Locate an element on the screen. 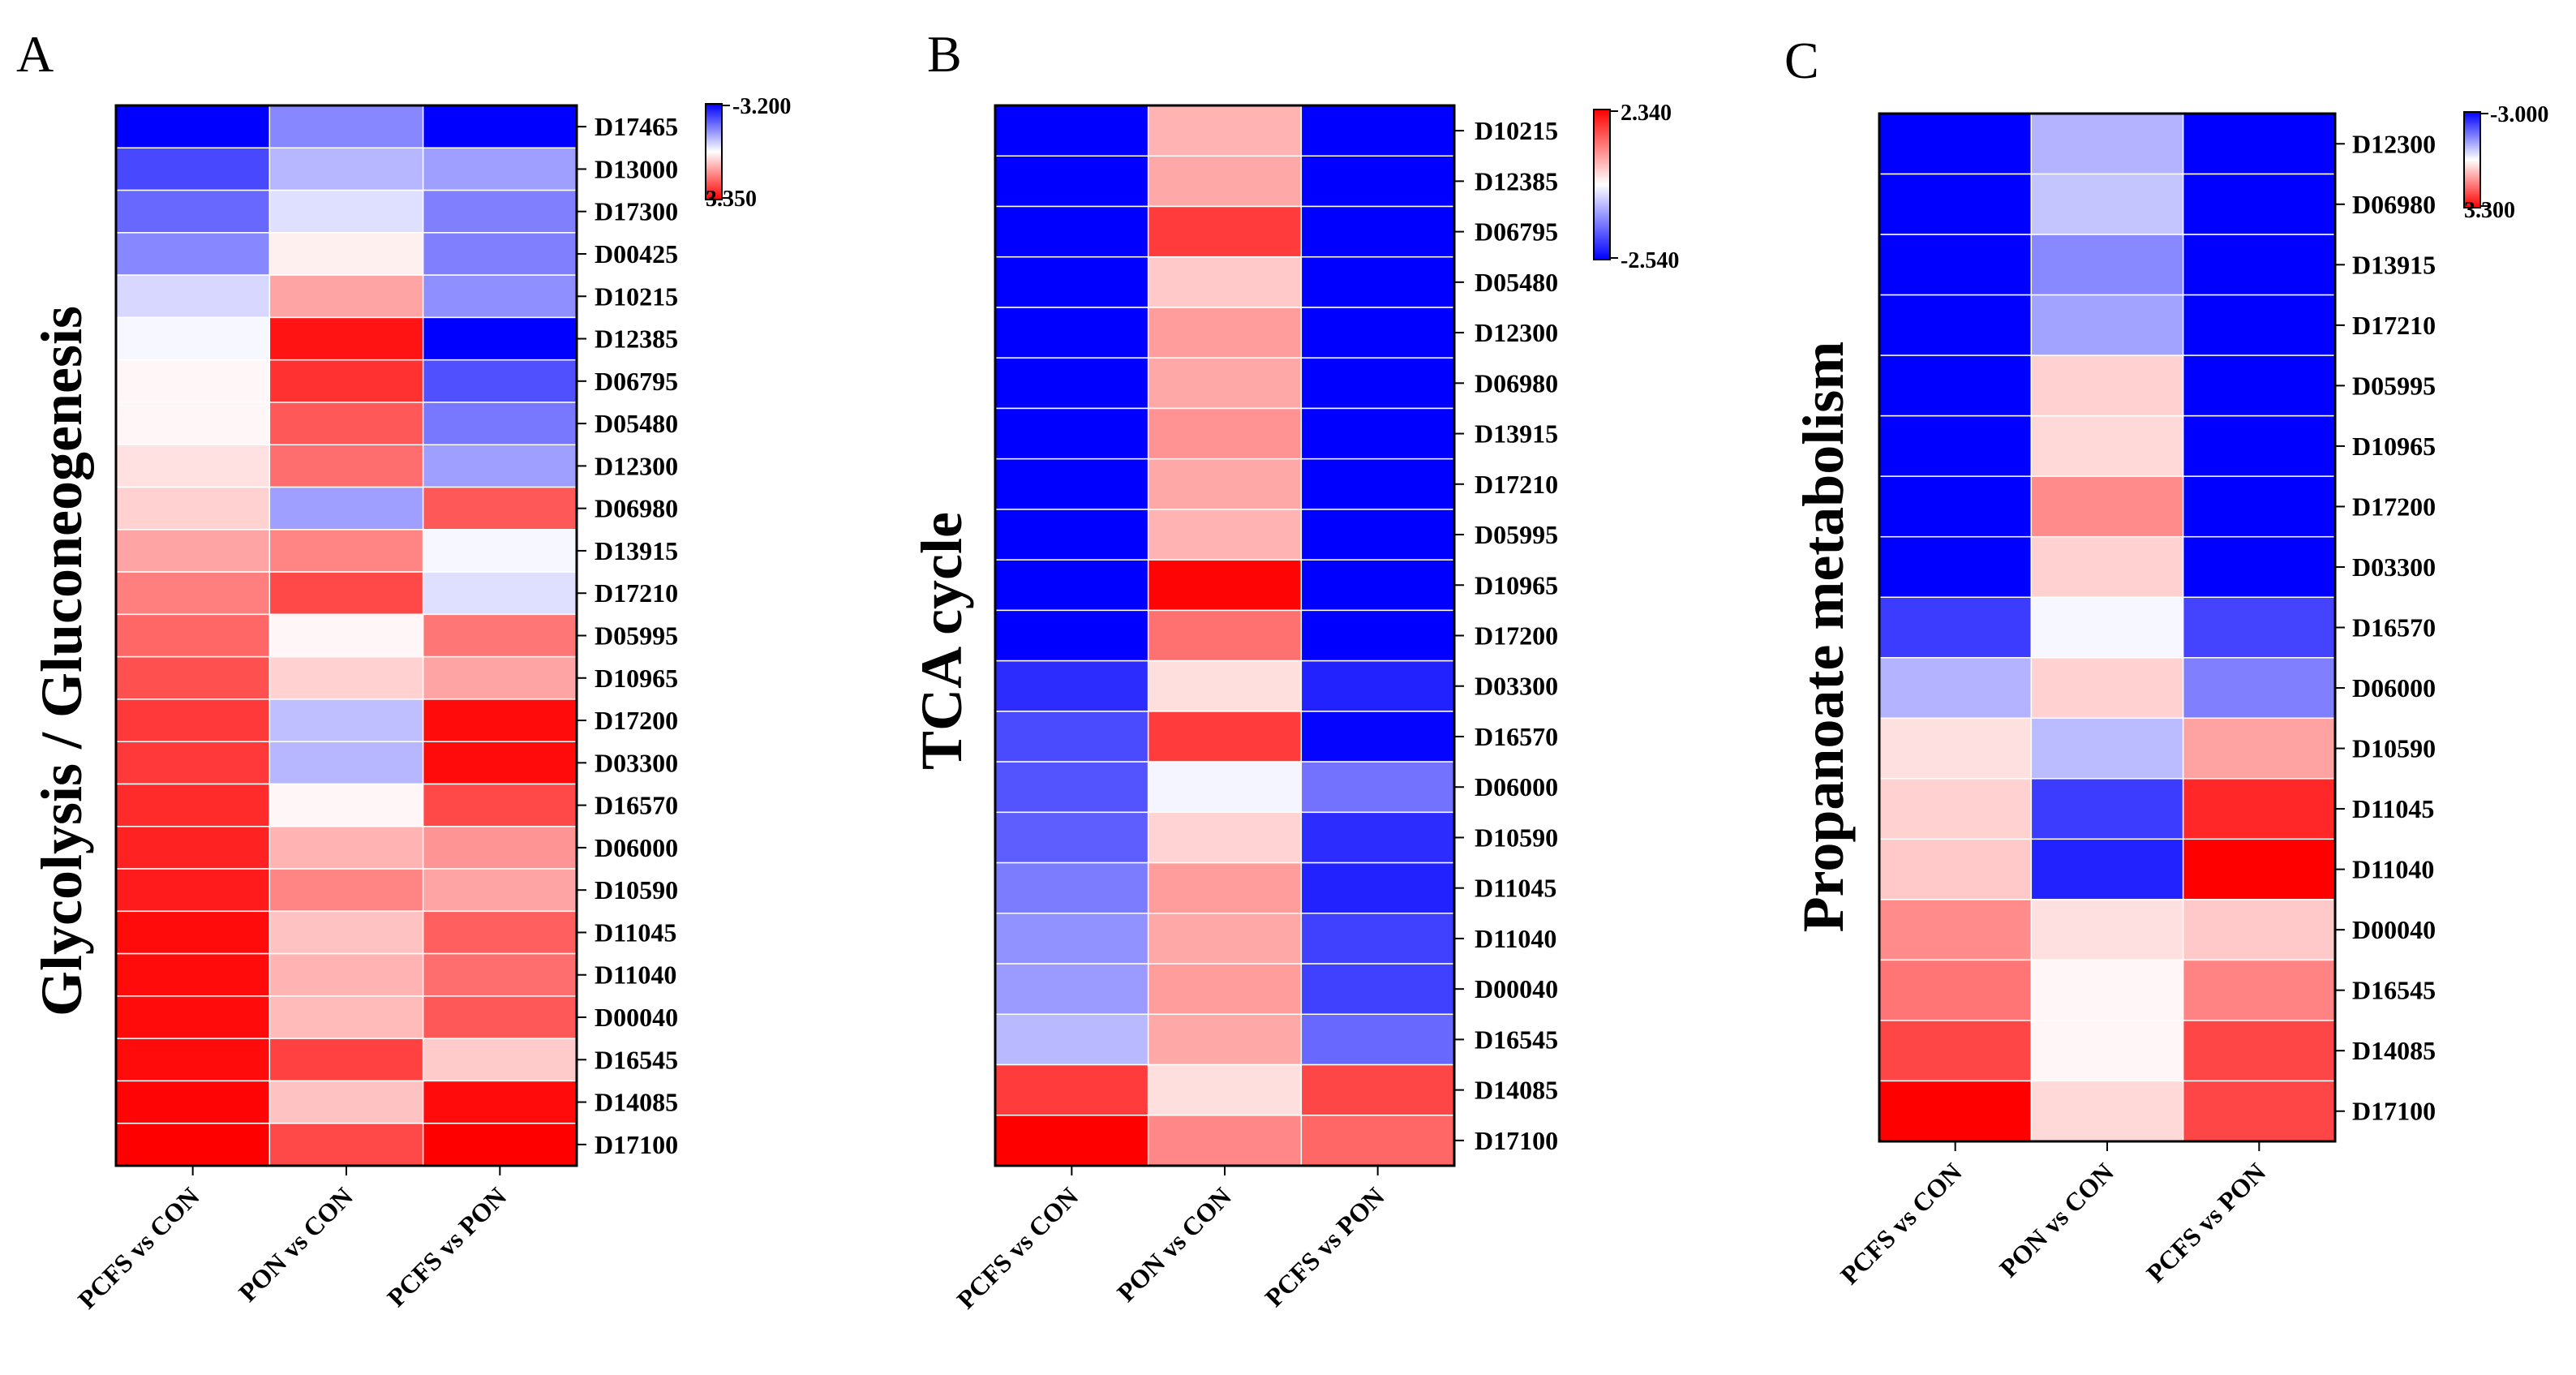 This screenshot has height=1375, width=2576. panel-c-row-label: D17100 is located at coordinates (2394, 1111).